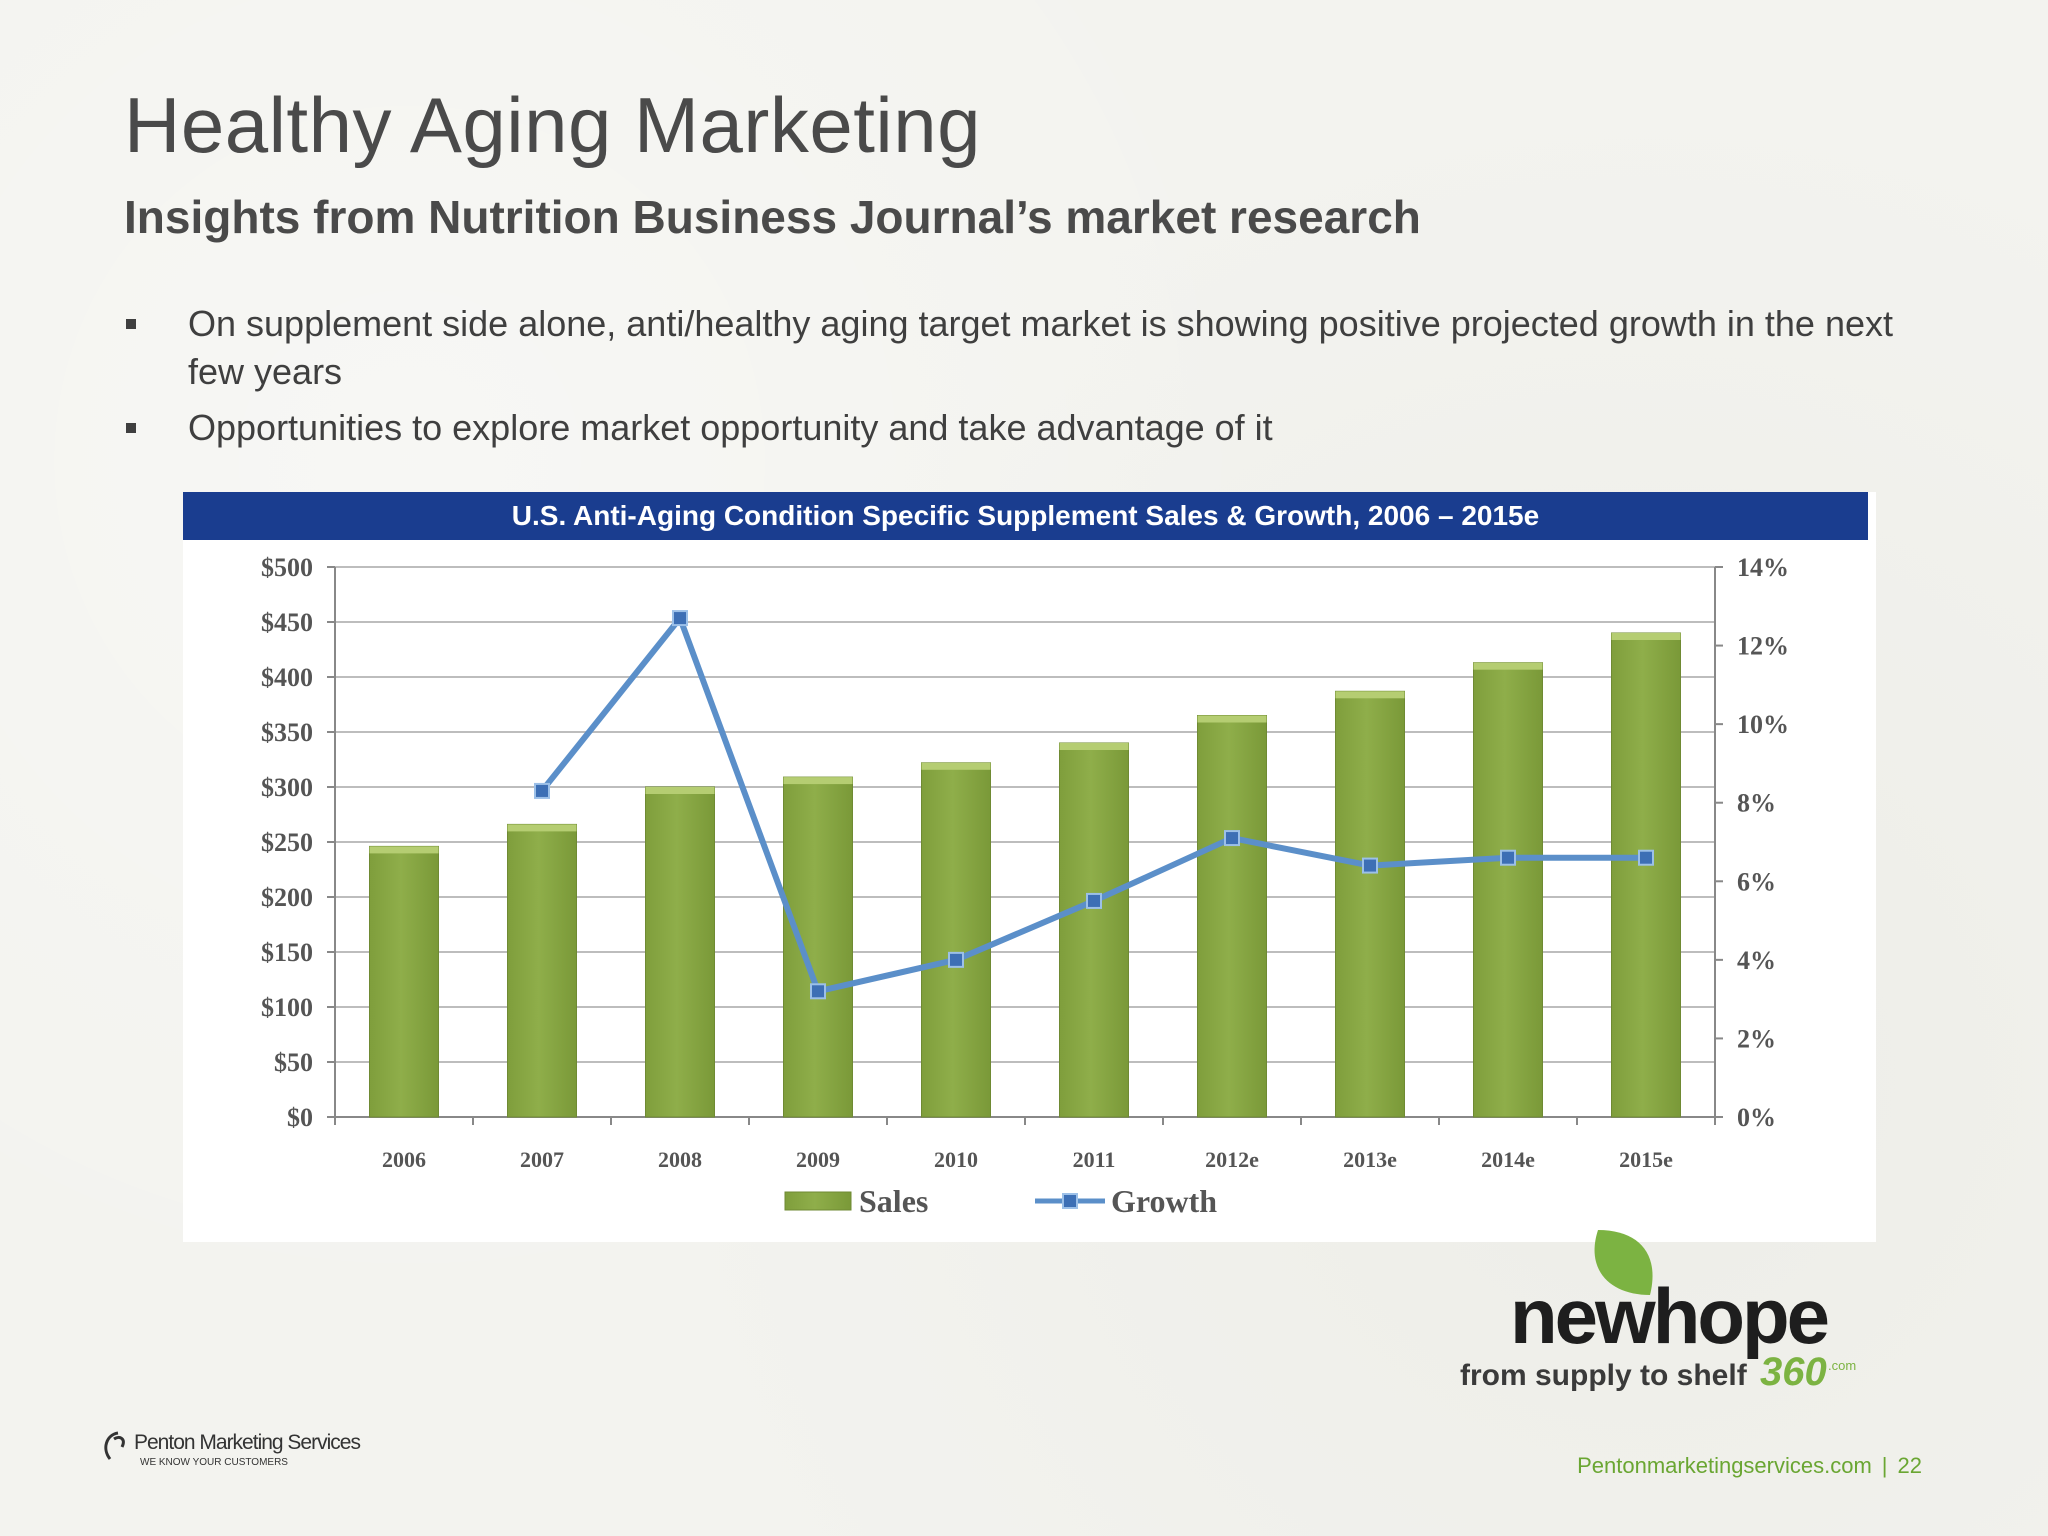  I want to click on newhope-logo: newhope from supply to shelf 360 .com, so click(1658, 1312).